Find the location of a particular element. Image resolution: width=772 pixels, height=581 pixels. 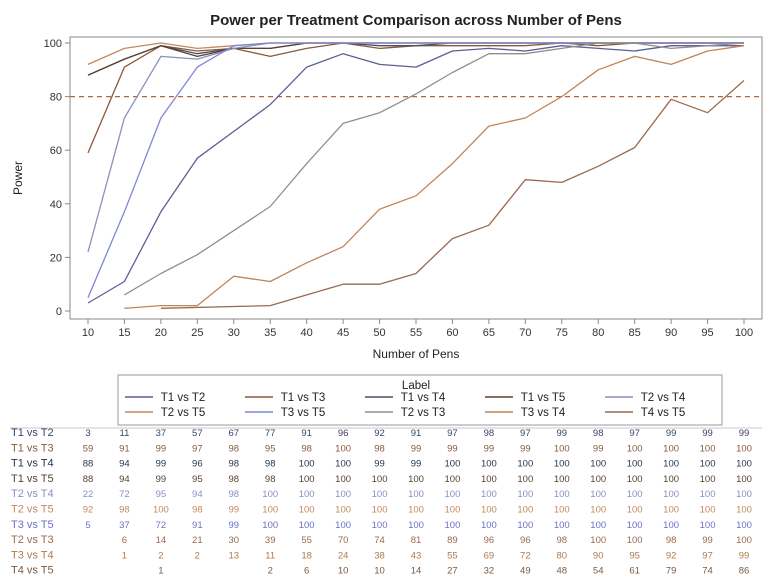

table-cell: 43 is located at coordinates (416, 555).